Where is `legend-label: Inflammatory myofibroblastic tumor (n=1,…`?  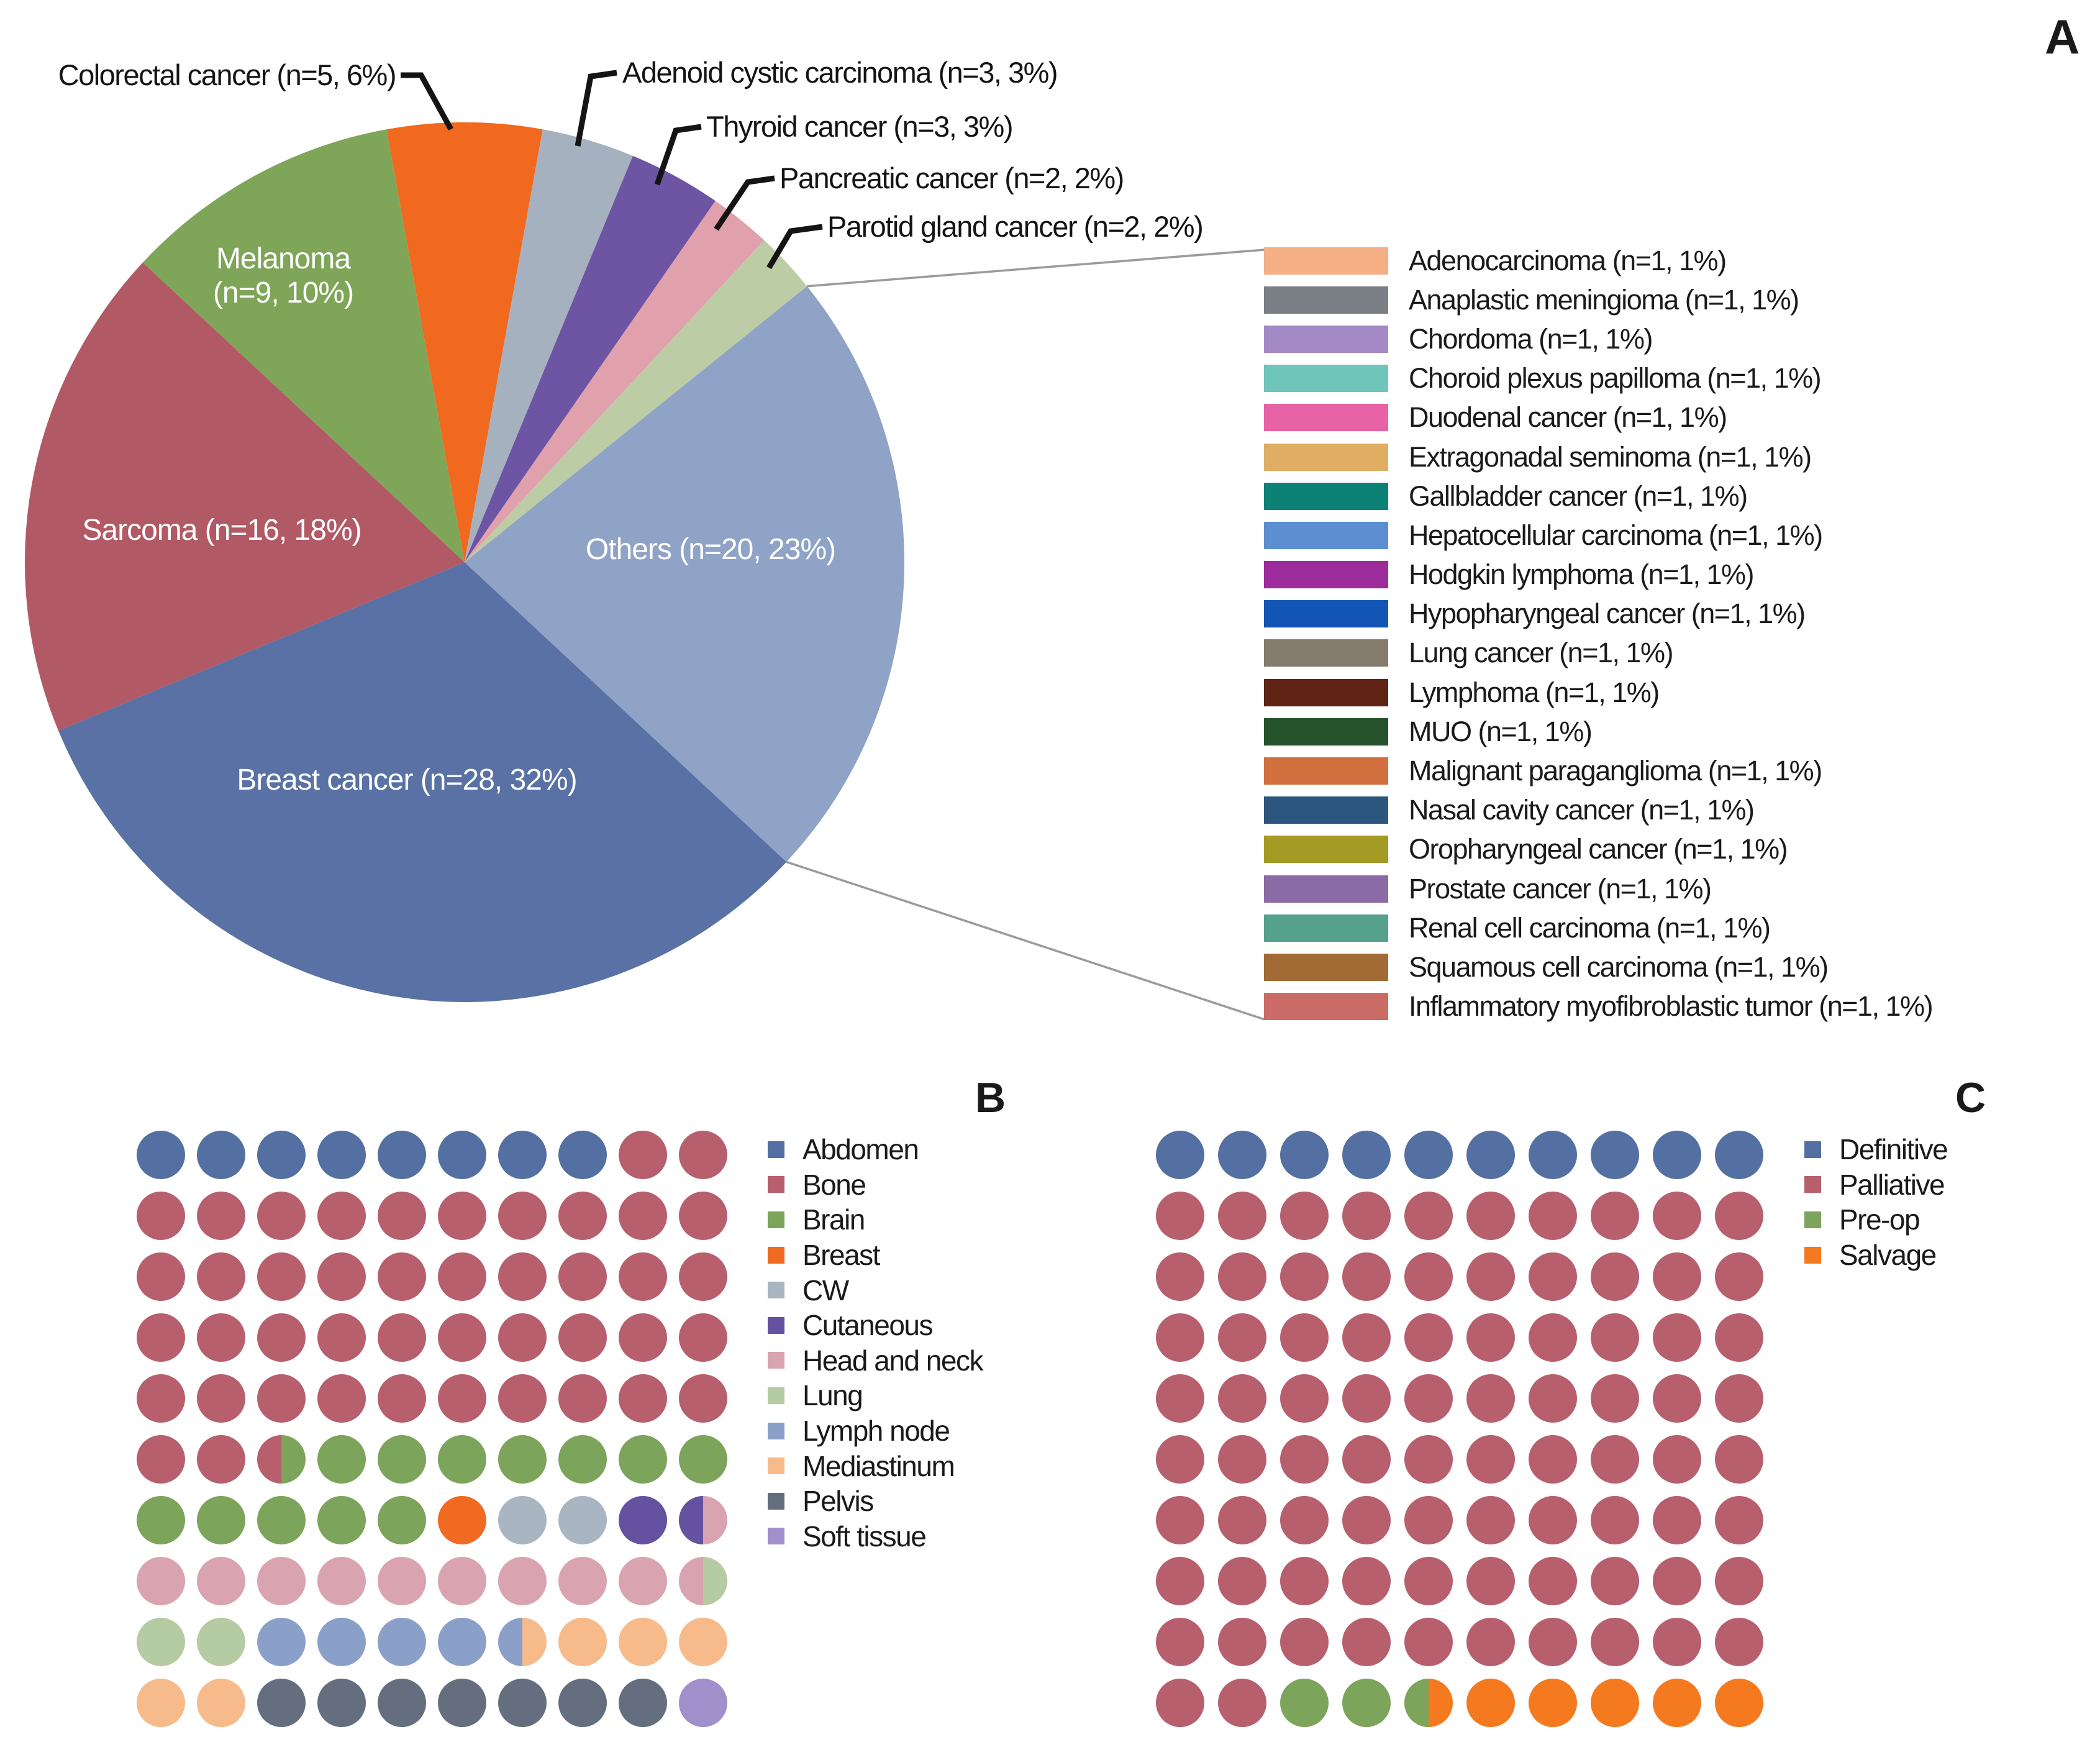
legend-label: Inflammatory myofibroblastic tumor (n=1,… is located at coordinates (1671, 1006).